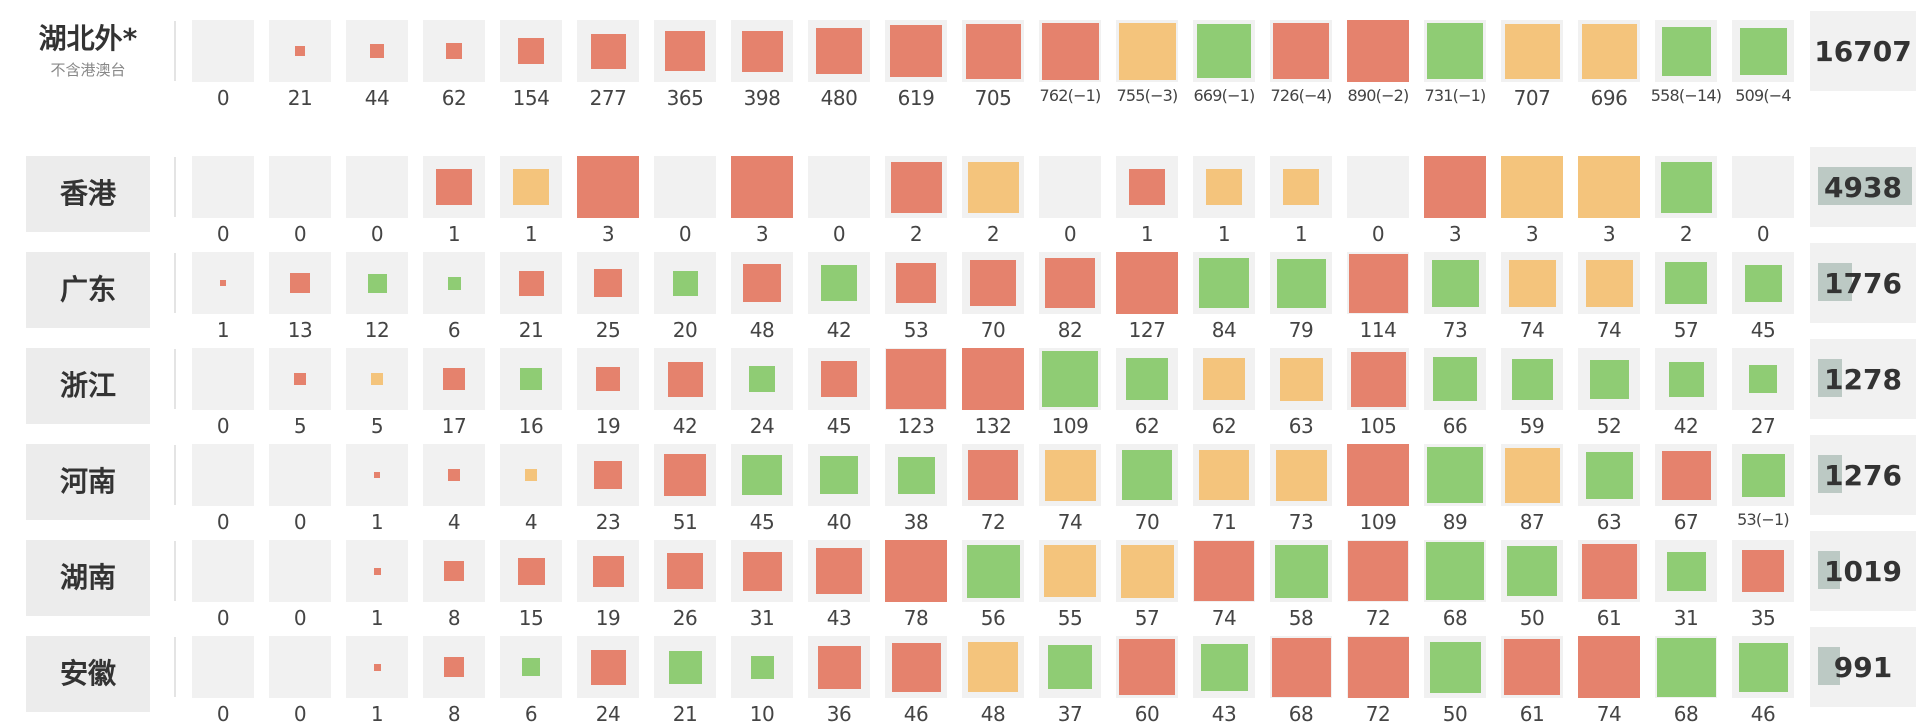 This screenshot has height=726, width=1920. What do you see at coordinates (608, 234) in the screenshot?
I see `cell-value-label: 3` at bounding box center [608, 234].